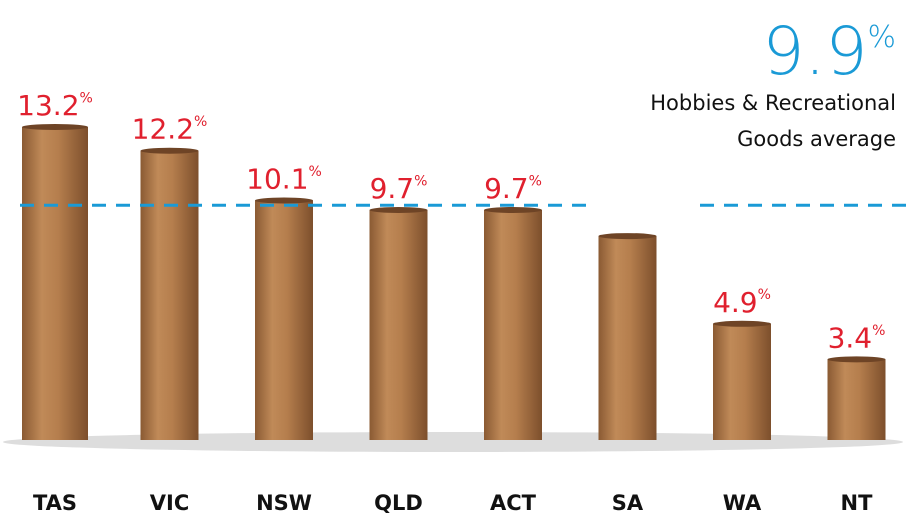 The image size is (906, 531). Describe the element at coordinates (55, 105) in the screenshot. I see `value-label: 13.2%` at that location.